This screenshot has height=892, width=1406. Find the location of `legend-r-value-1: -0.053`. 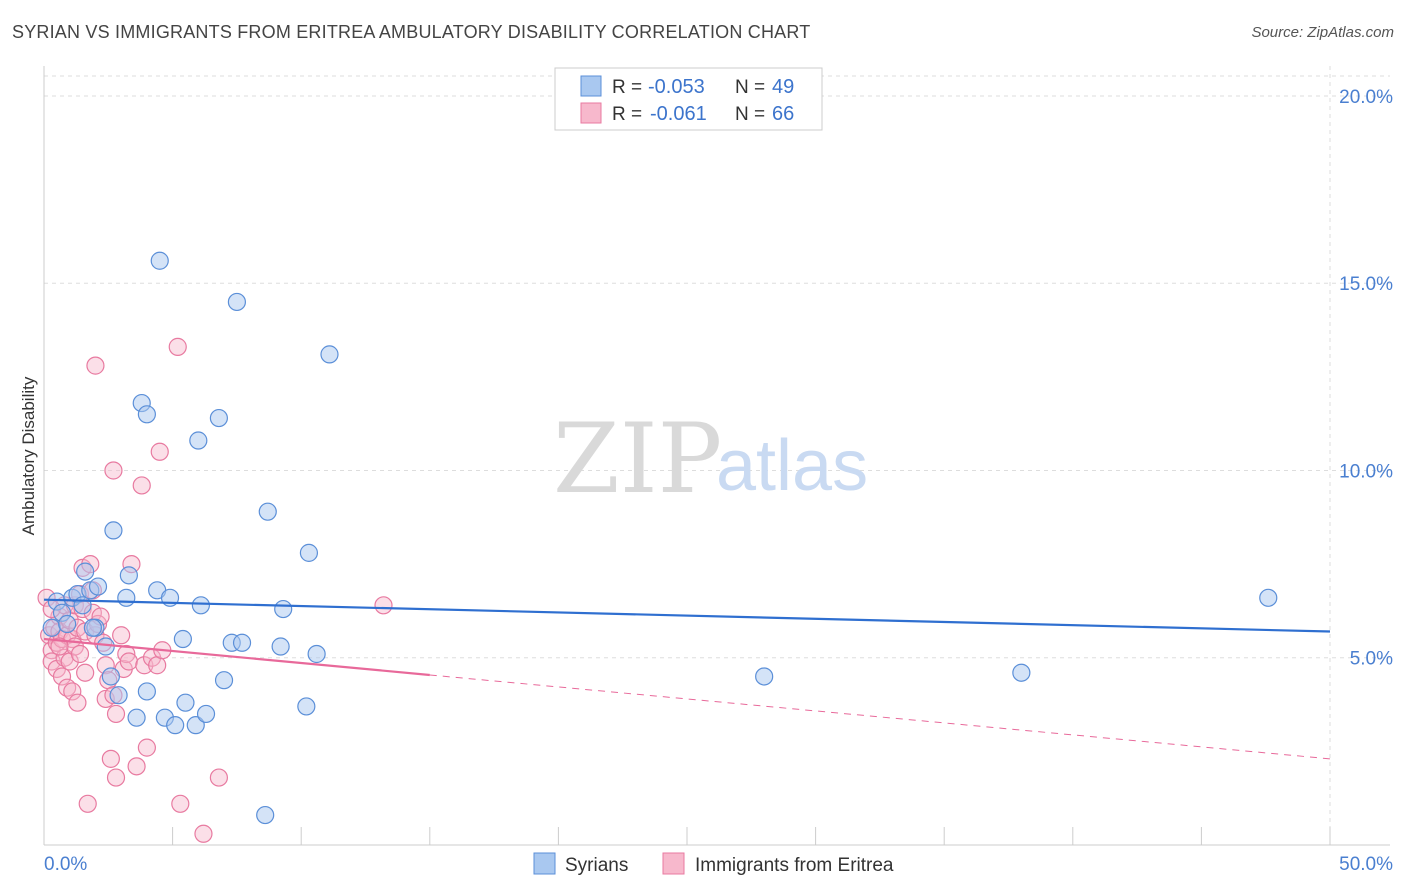

legend-r-value-1: -0.053 is located at coordinates (676, 87).